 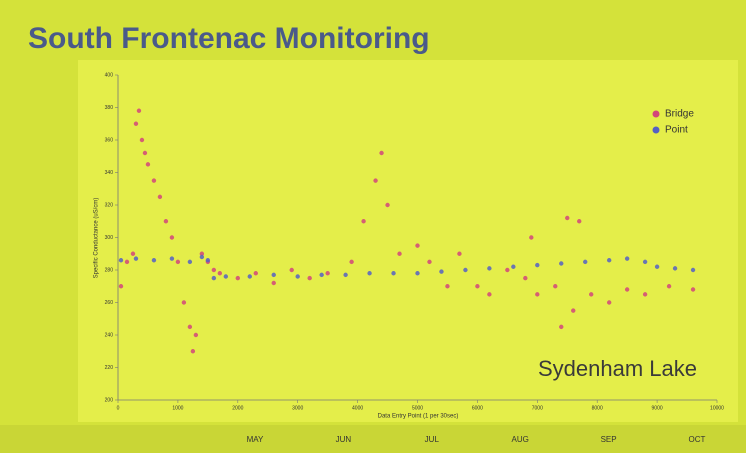 I want to click on y-tick-label: 260, so click(x=109, y=303).